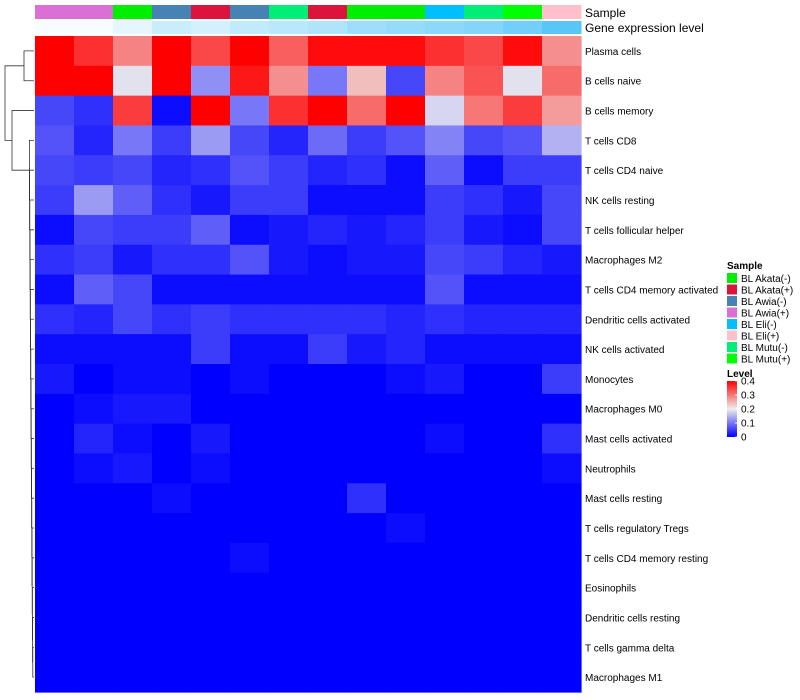  What do you see at coordinates (619, 112) in the screenshot?
I see `row-label: B cells memory` at bounding box center [619, 112].